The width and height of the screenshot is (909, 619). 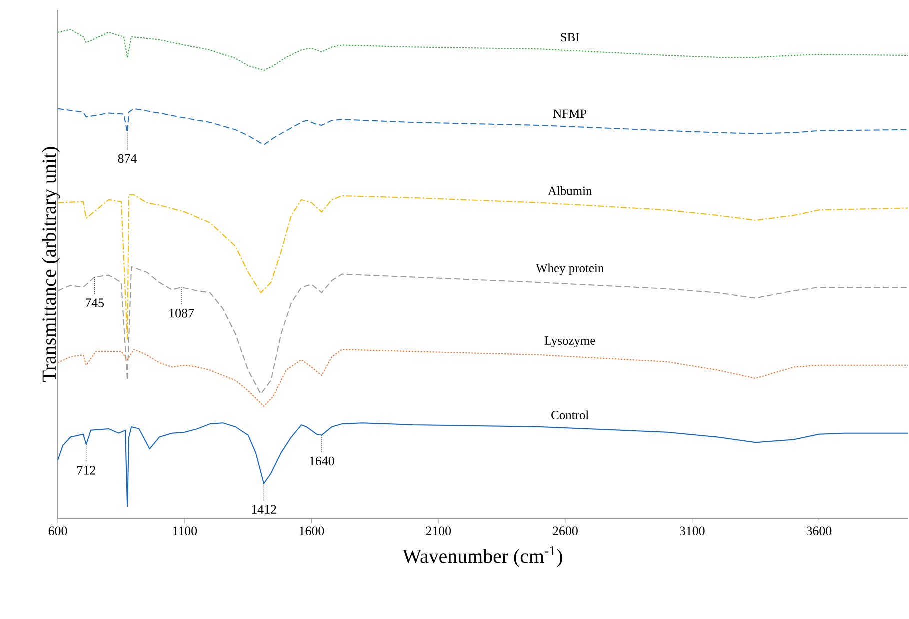 What do you see at coordinates (58, 531) in the screenshot?
I see `x-tick-label: 600` at bounding box center [58, 531].